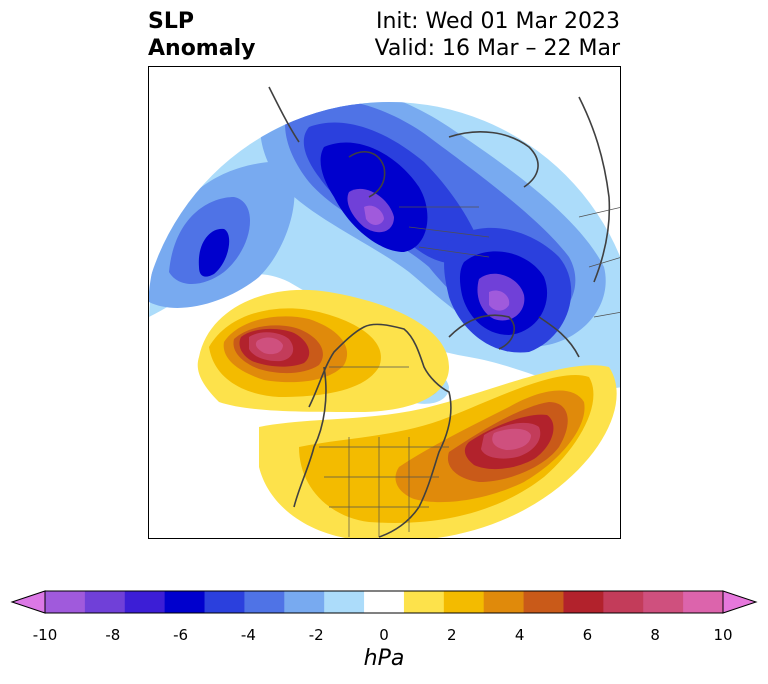 The image size is (768, 684). What do you see at coordinates (171, 21) in the screenshot?
I see `title-line-1: SLP` at bounding box center [171, 21].